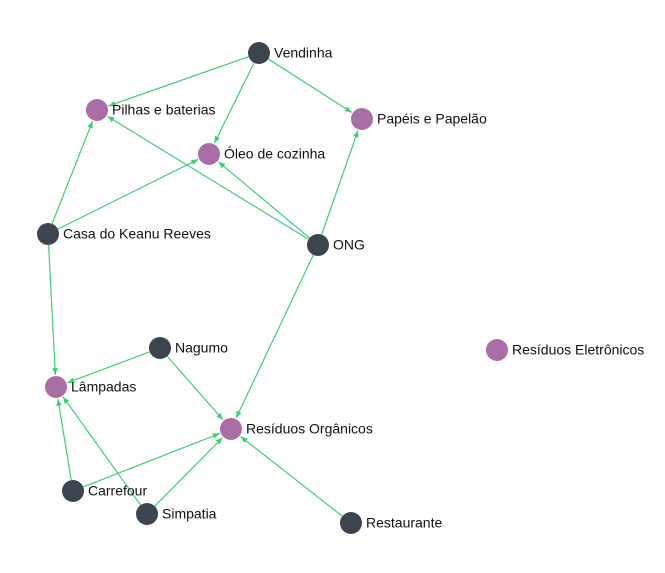 Image resolution: width=665 pixels, height=573 pixels. What do you see at coordinates (349, 245) in the screenshot?
I see `node-label: ONG` at bounding box center [349, 245].